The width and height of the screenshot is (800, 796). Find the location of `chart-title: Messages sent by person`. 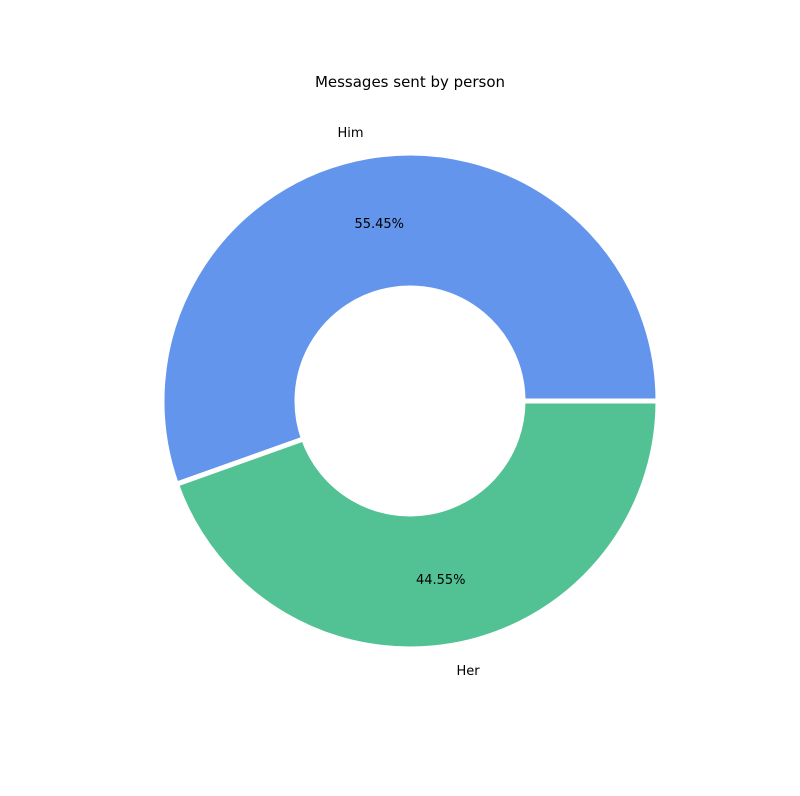

chart-title: Messages sent by person is located at coordinates (410, 82).